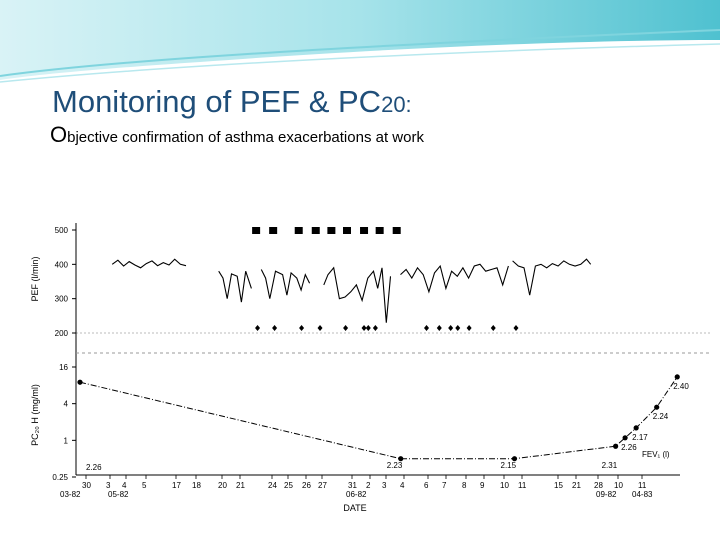  What do you see at coordinates (610, 465) in the screenshot?
I see `fev1-value-label: 2.31` at bounding box center [610, 465].